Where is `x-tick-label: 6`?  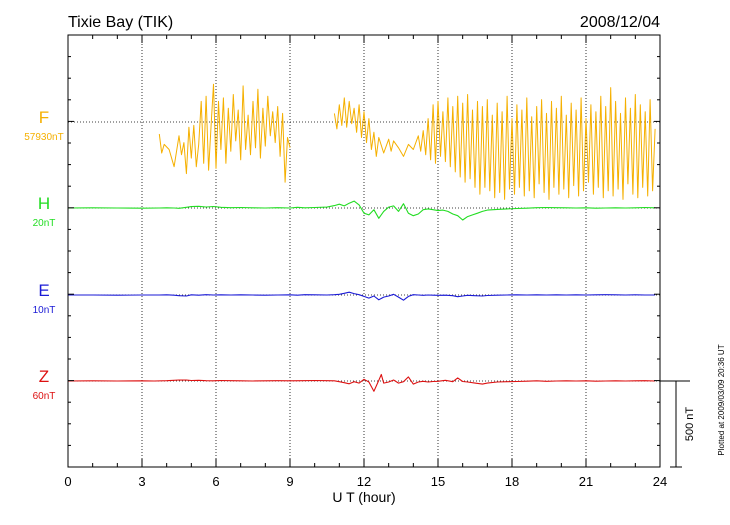 x-tick-label: 6 is located at coordinates (215, 481).